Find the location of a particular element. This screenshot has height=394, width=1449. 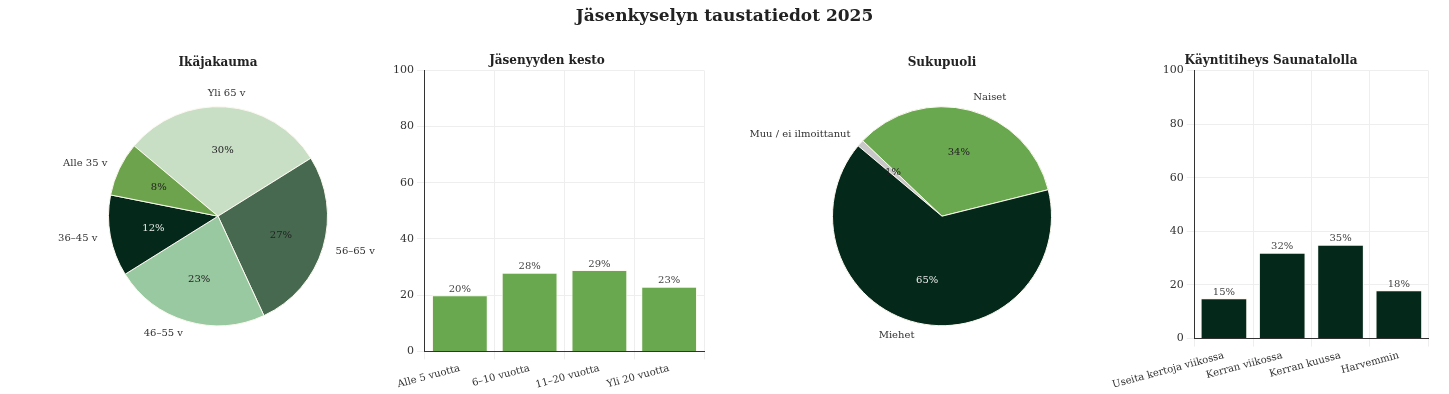

data-label: 15% is located at coordinates (1224, 291).